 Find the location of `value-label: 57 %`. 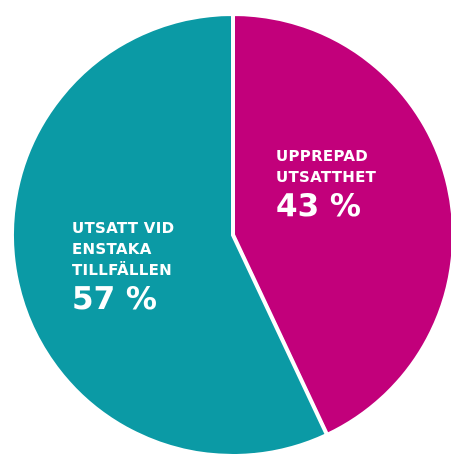

value-label: 57 % is located at coordinates (114, 299).